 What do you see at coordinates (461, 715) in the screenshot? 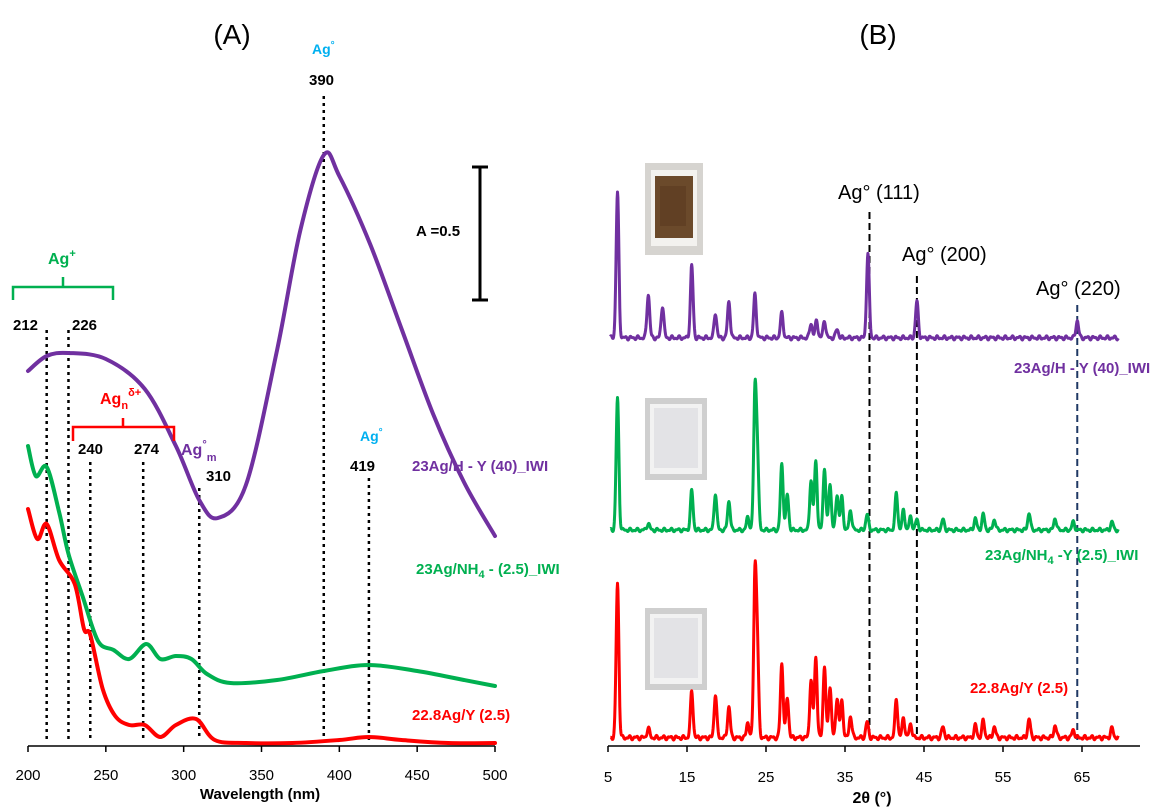
I see `series-label-red: 22.8Ag/Y (2.5)` at bounding box center [461, 715].